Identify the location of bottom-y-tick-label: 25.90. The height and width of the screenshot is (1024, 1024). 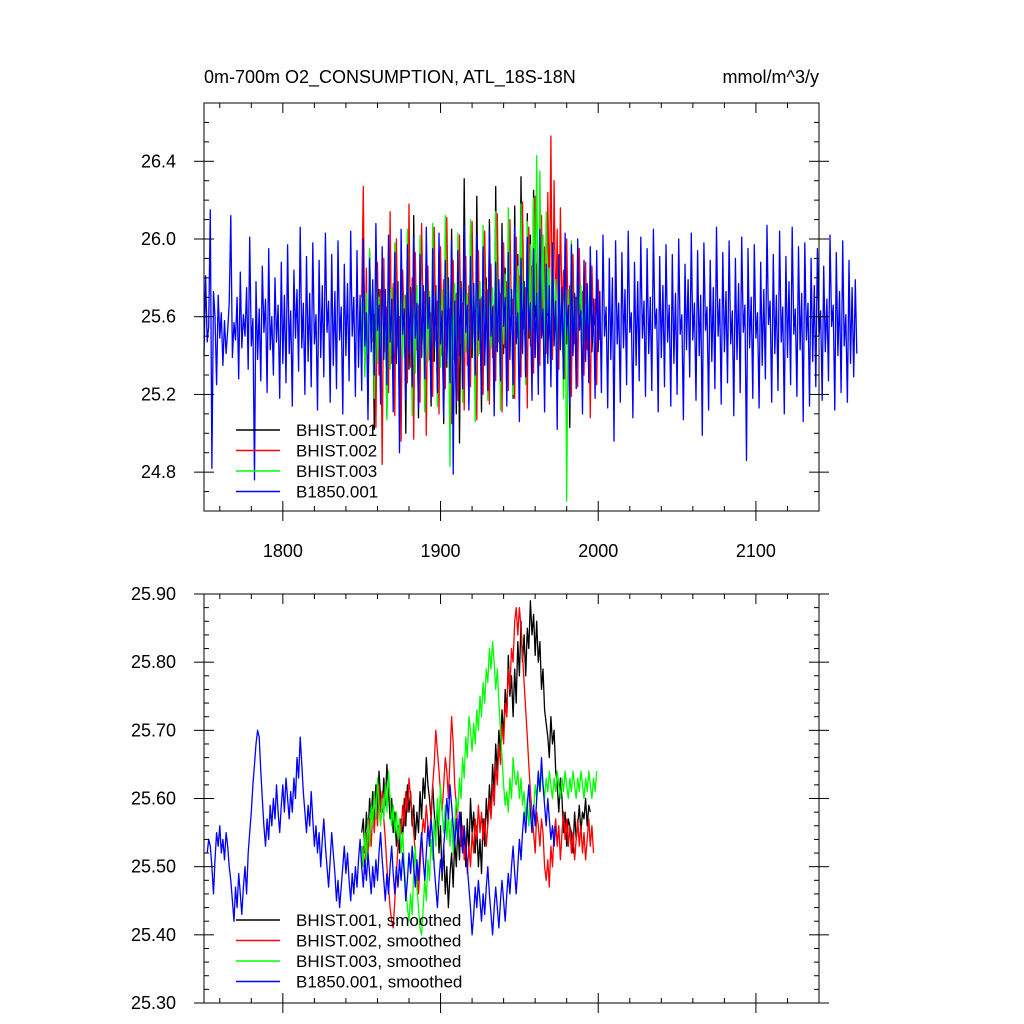
(153, 594).